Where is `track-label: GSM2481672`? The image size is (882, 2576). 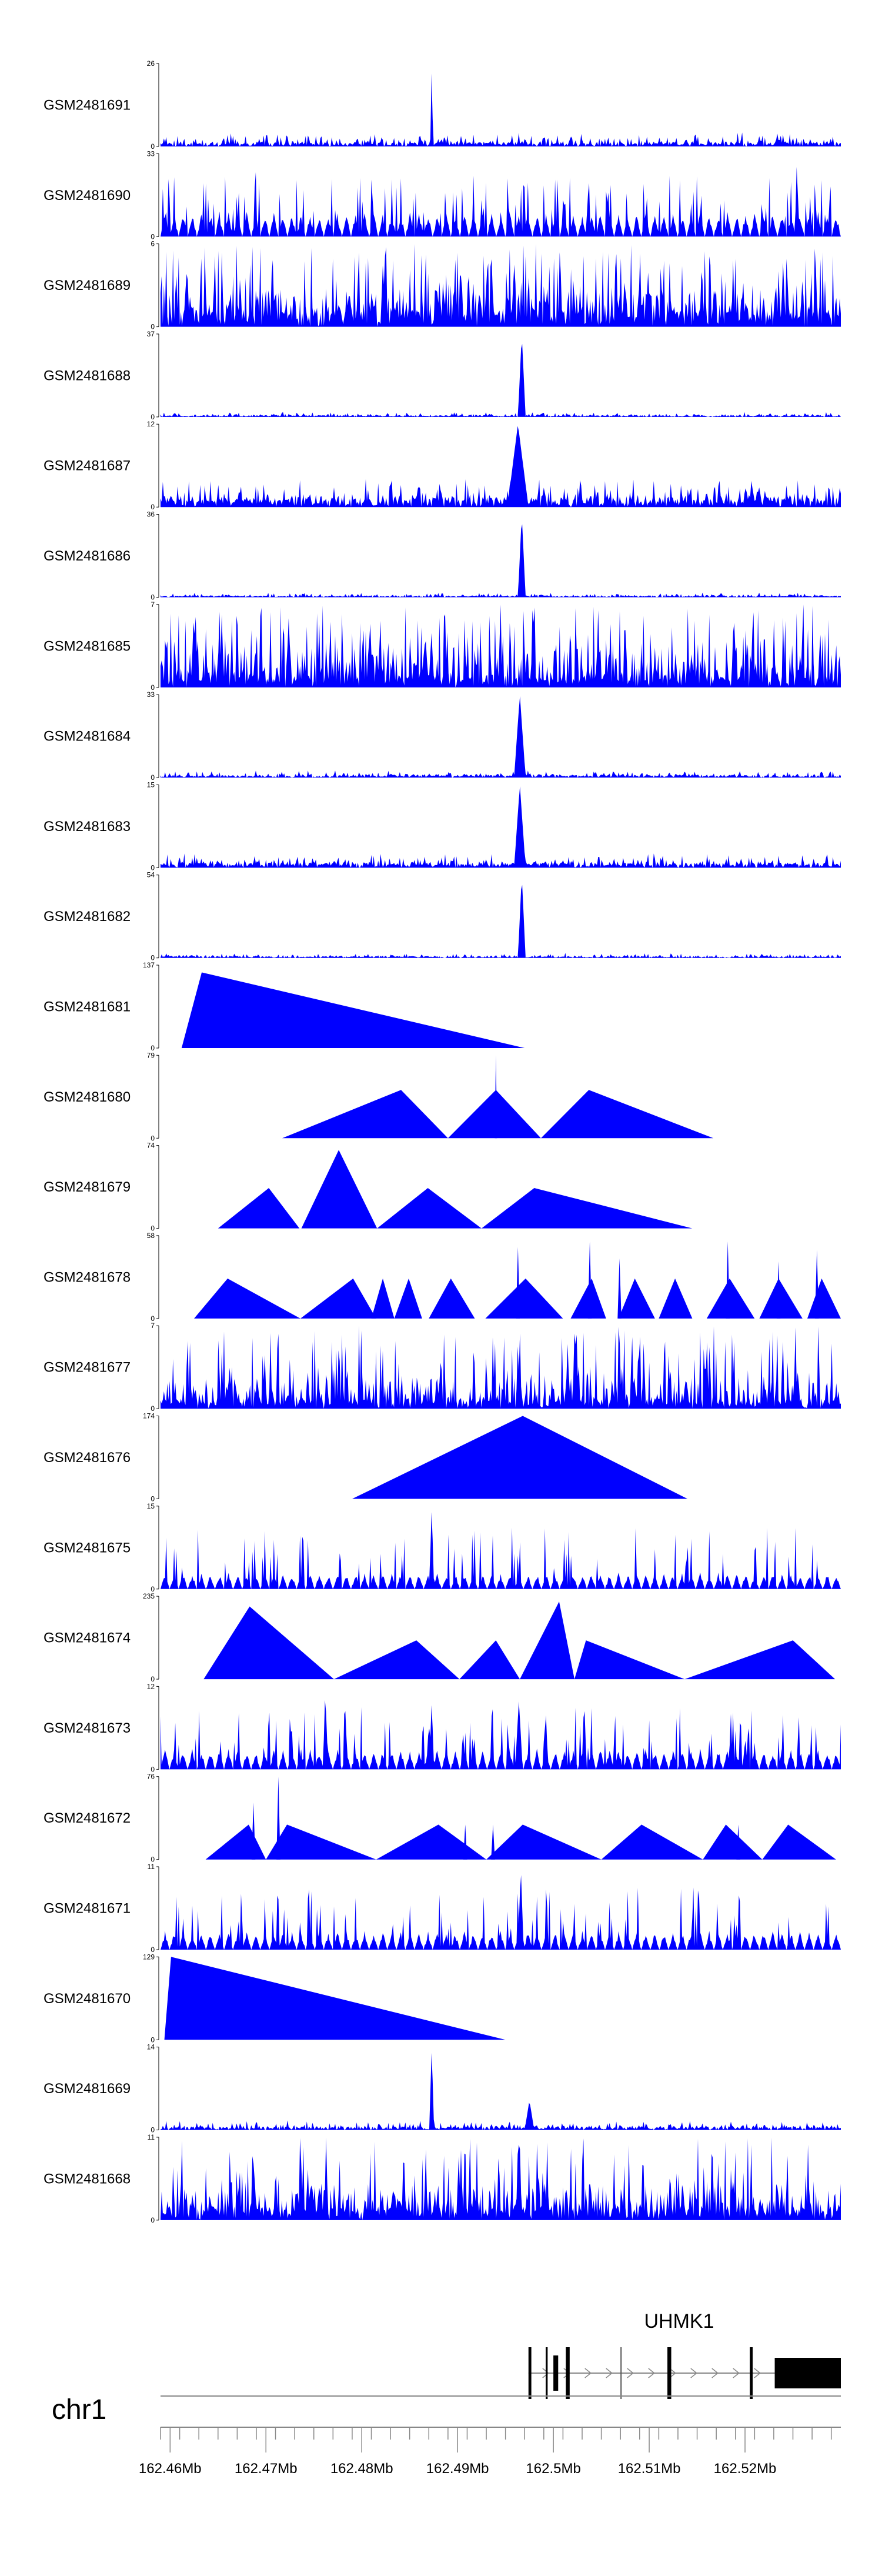
track-label: GSM2481672 is located at coordinates (87, 1818).